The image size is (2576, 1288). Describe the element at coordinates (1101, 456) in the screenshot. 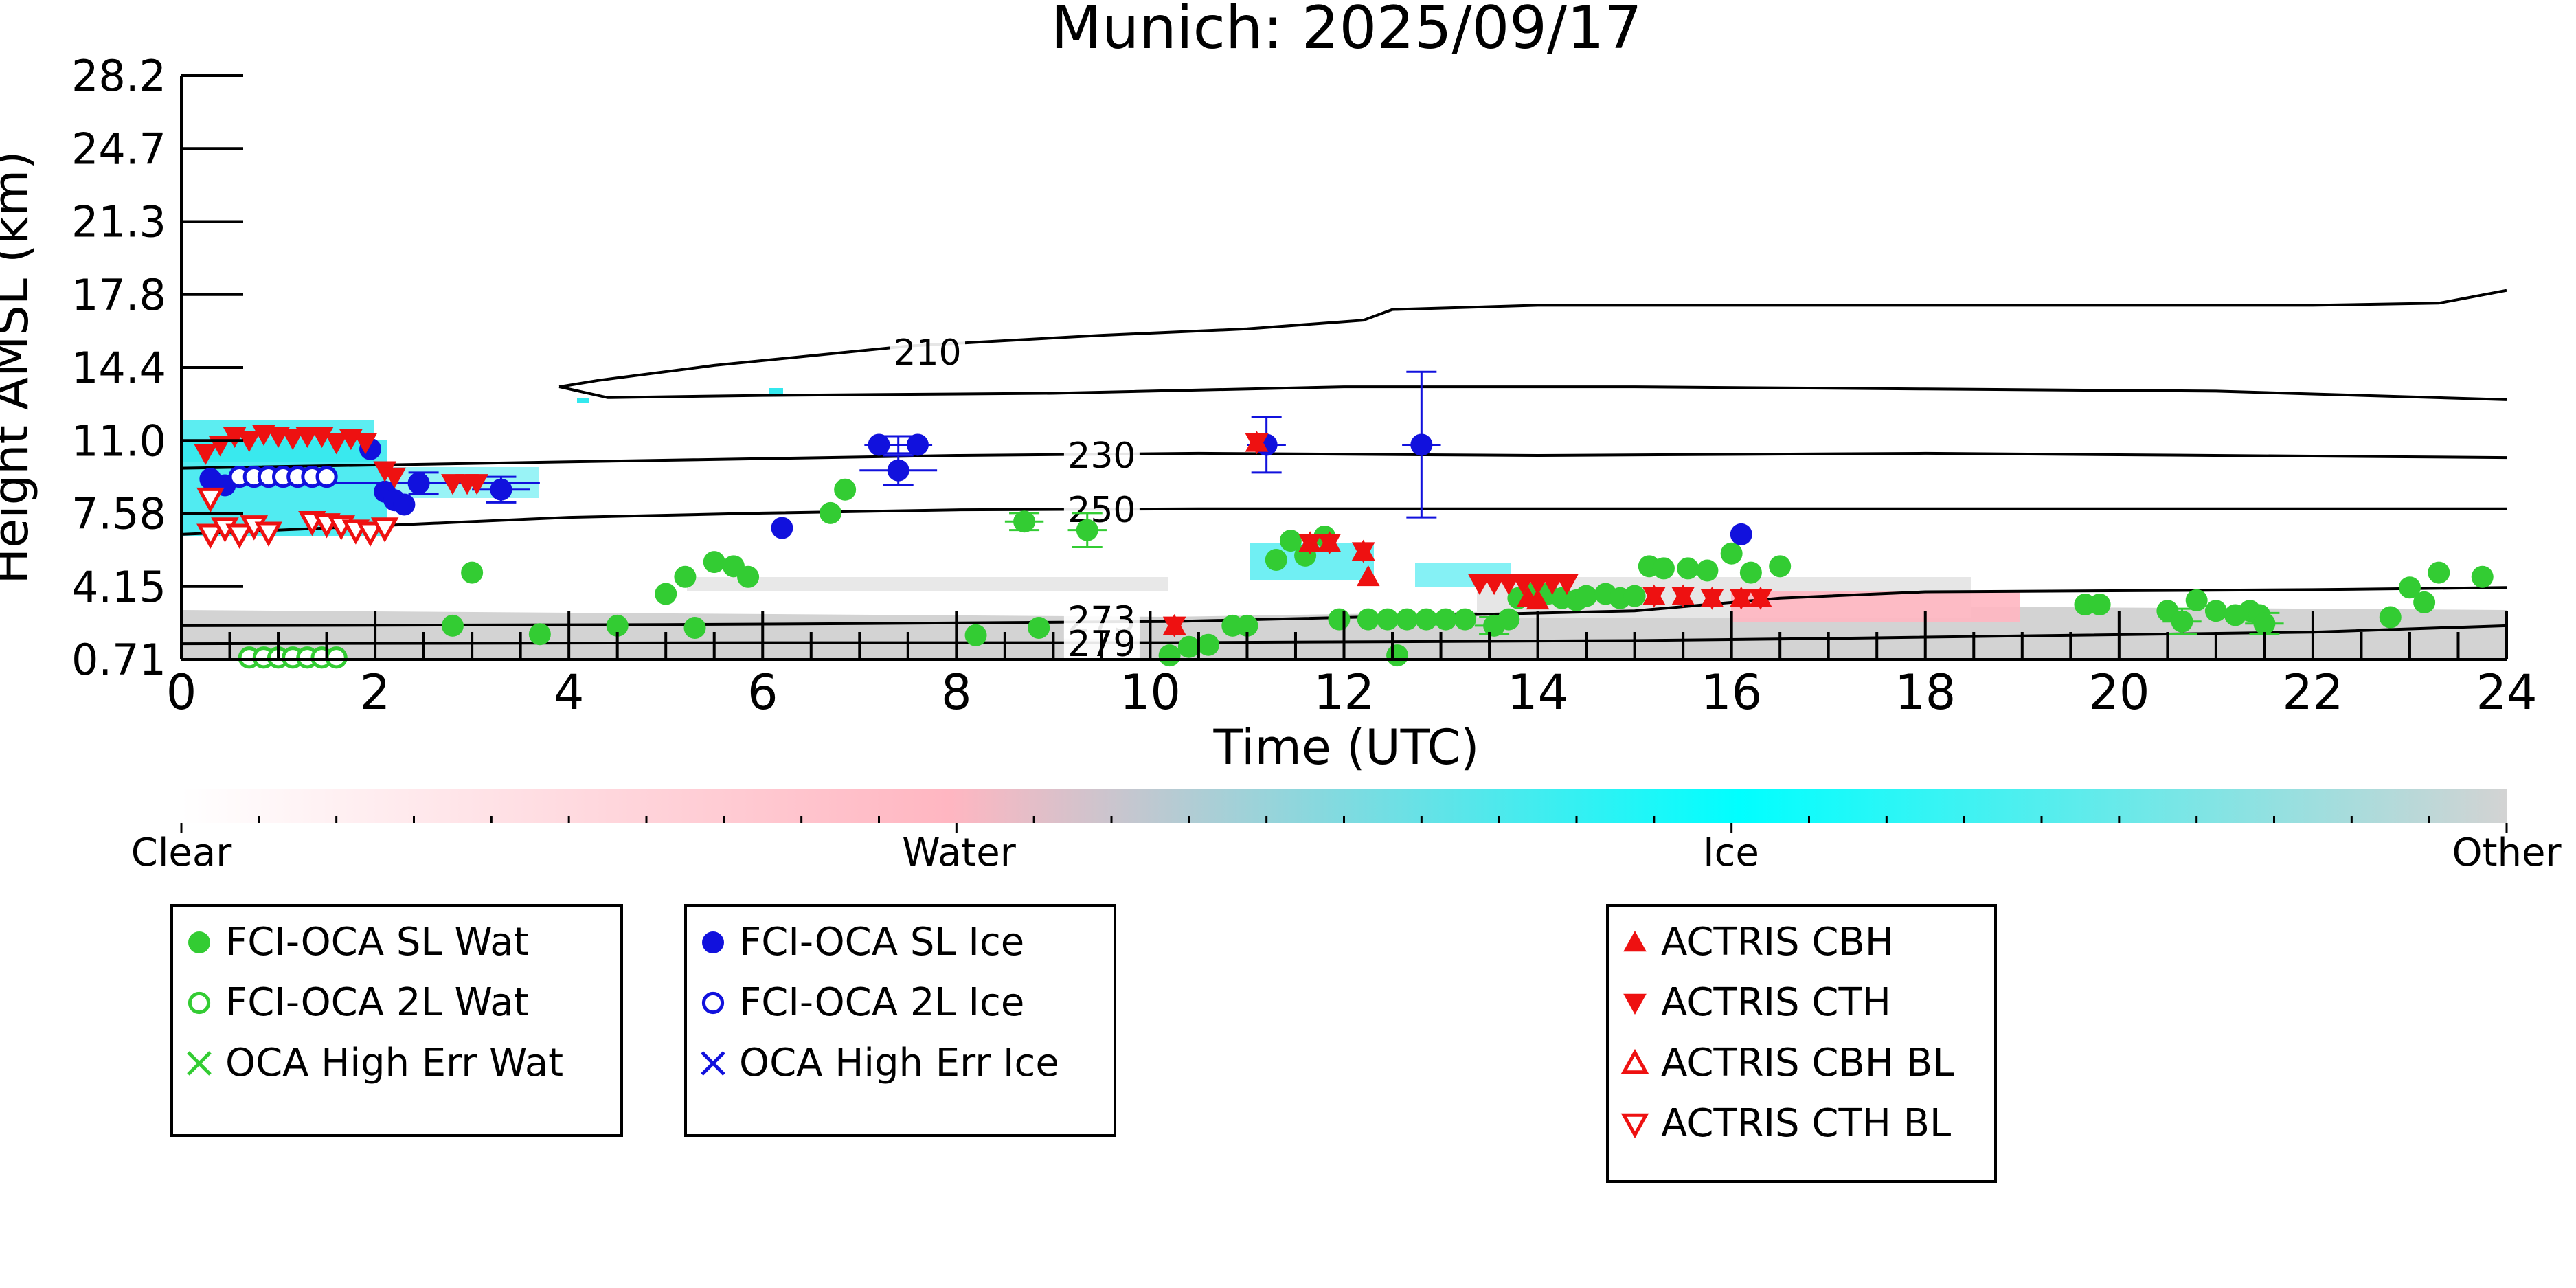

I see `contour-label: 230` at that location.